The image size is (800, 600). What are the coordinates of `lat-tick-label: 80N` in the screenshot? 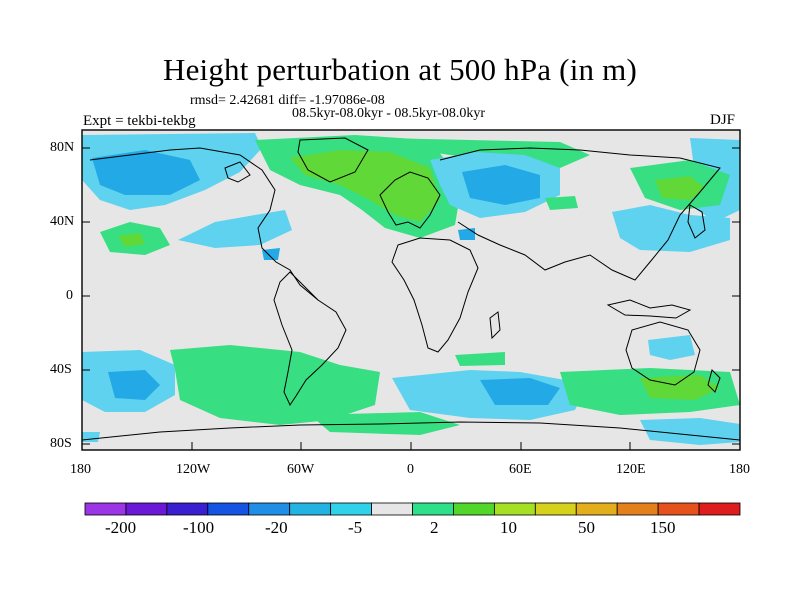 It's located at (62, 147).